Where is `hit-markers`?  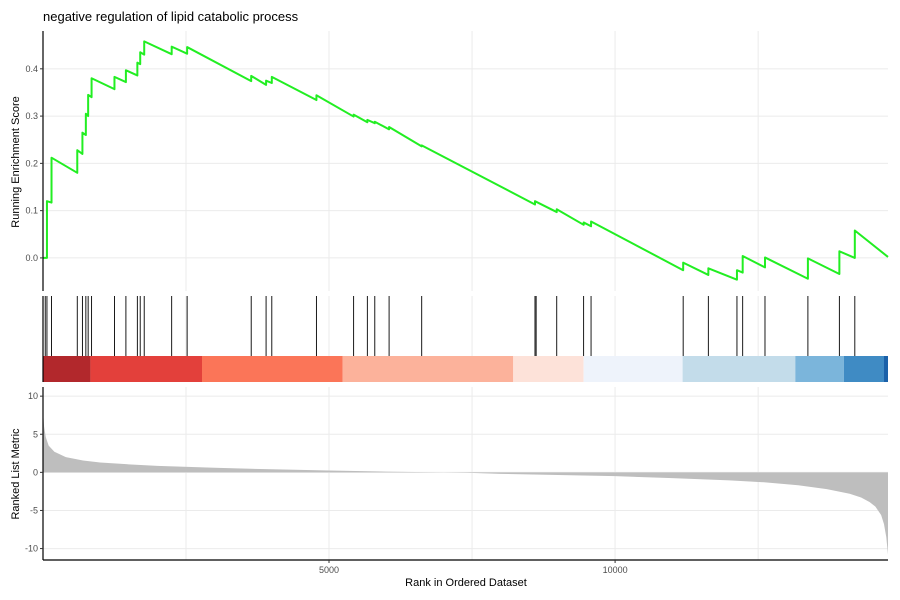
hit-markers is located at coordinates (450, 326).